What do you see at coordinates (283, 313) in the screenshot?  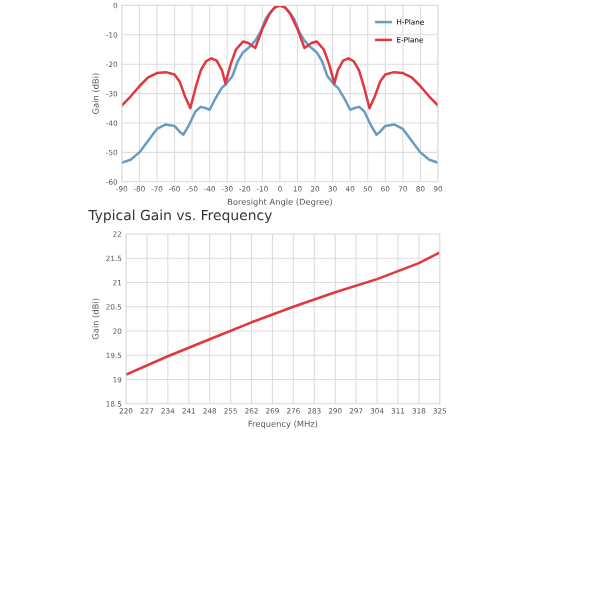 I see `line-series` at bounding box center [283, 313].